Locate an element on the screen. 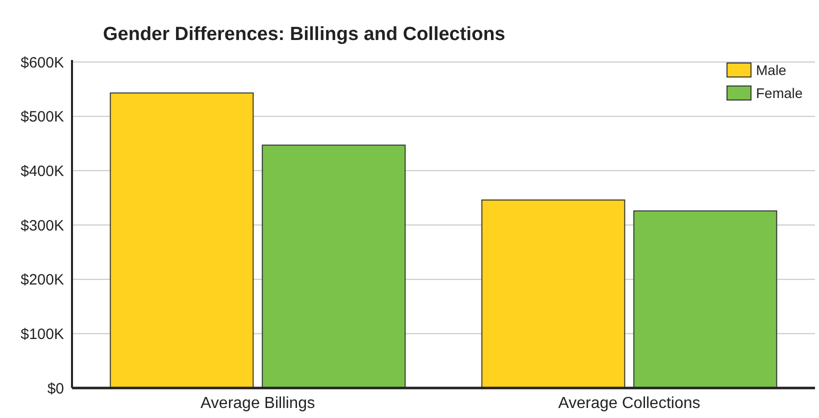 This screenshot has width=819, height=418. y-tick-label: $100K is located at coordinates (42, 334).